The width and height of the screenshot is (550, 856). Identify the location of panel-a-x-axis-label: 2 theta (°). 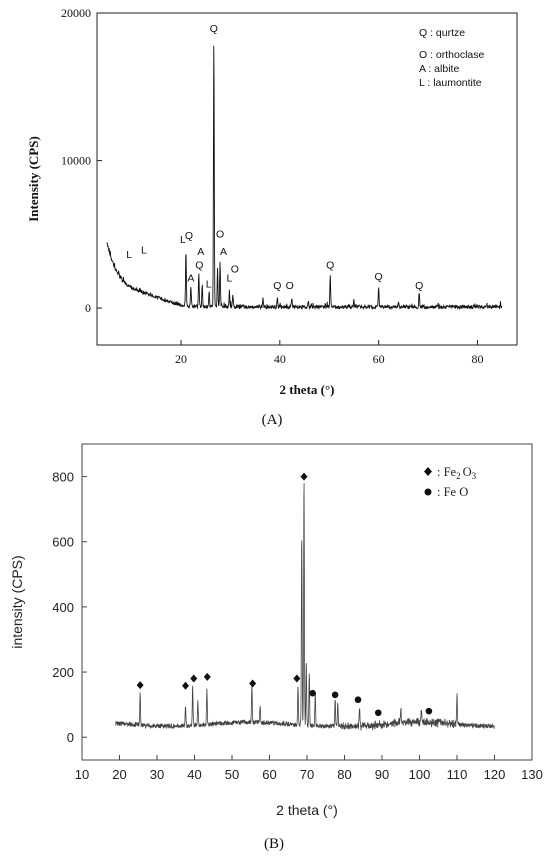
(306, 389).